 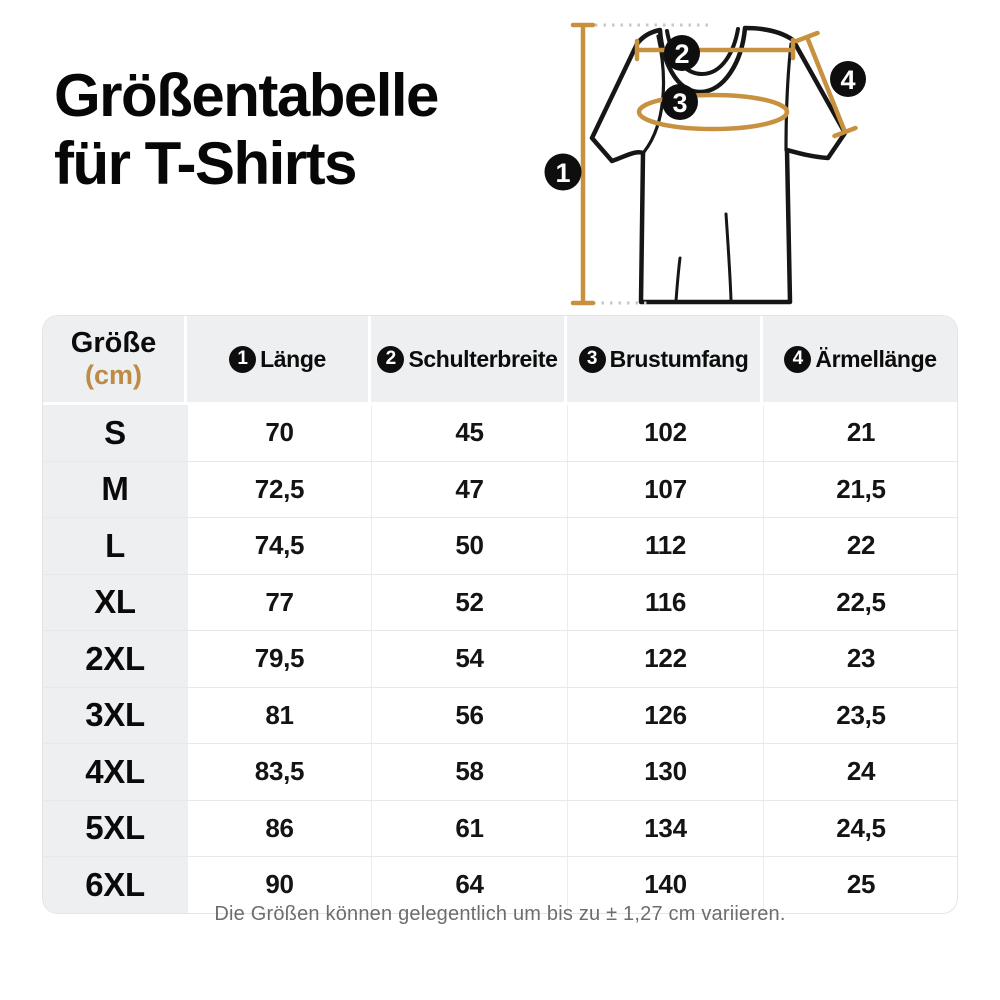 I want to click on page-title-line1: Größentabelle, so click(x=246, y=95).